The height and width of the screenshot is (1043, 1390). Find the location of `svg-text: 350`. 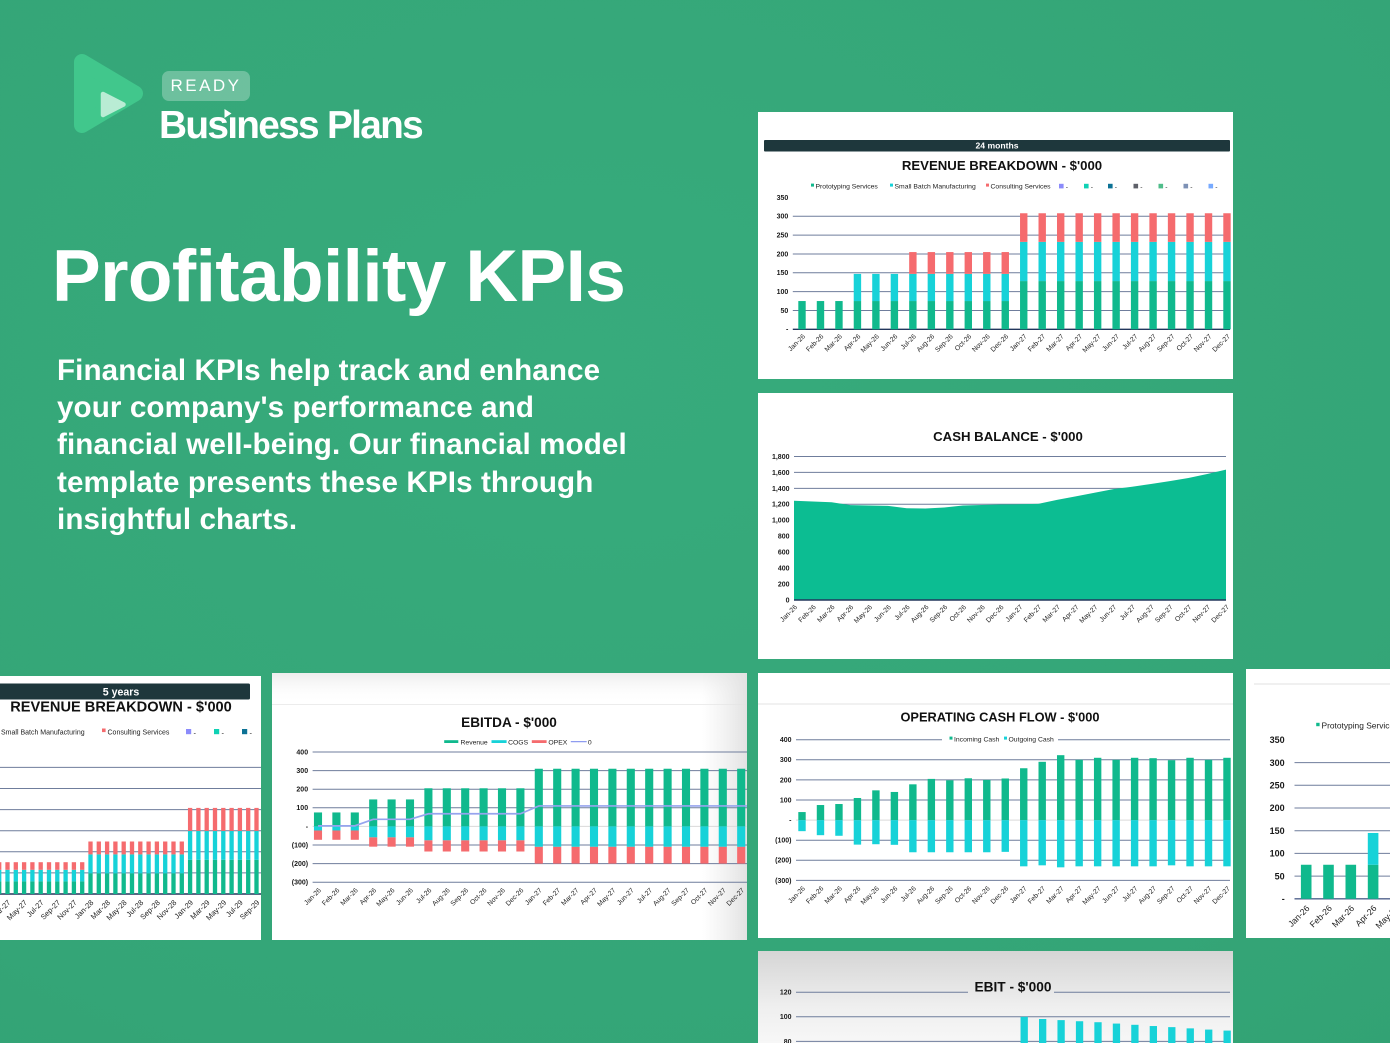

svg-text: 350 is located at coordinates (1277, 740).